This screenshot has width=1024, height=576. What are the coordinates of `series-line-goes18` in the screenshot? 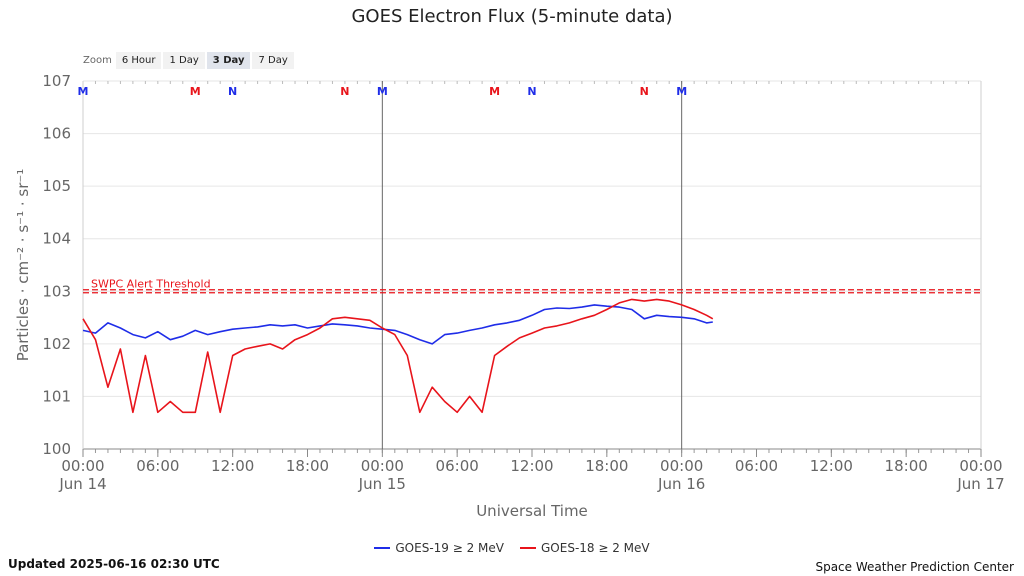 It's located at (398, 356).